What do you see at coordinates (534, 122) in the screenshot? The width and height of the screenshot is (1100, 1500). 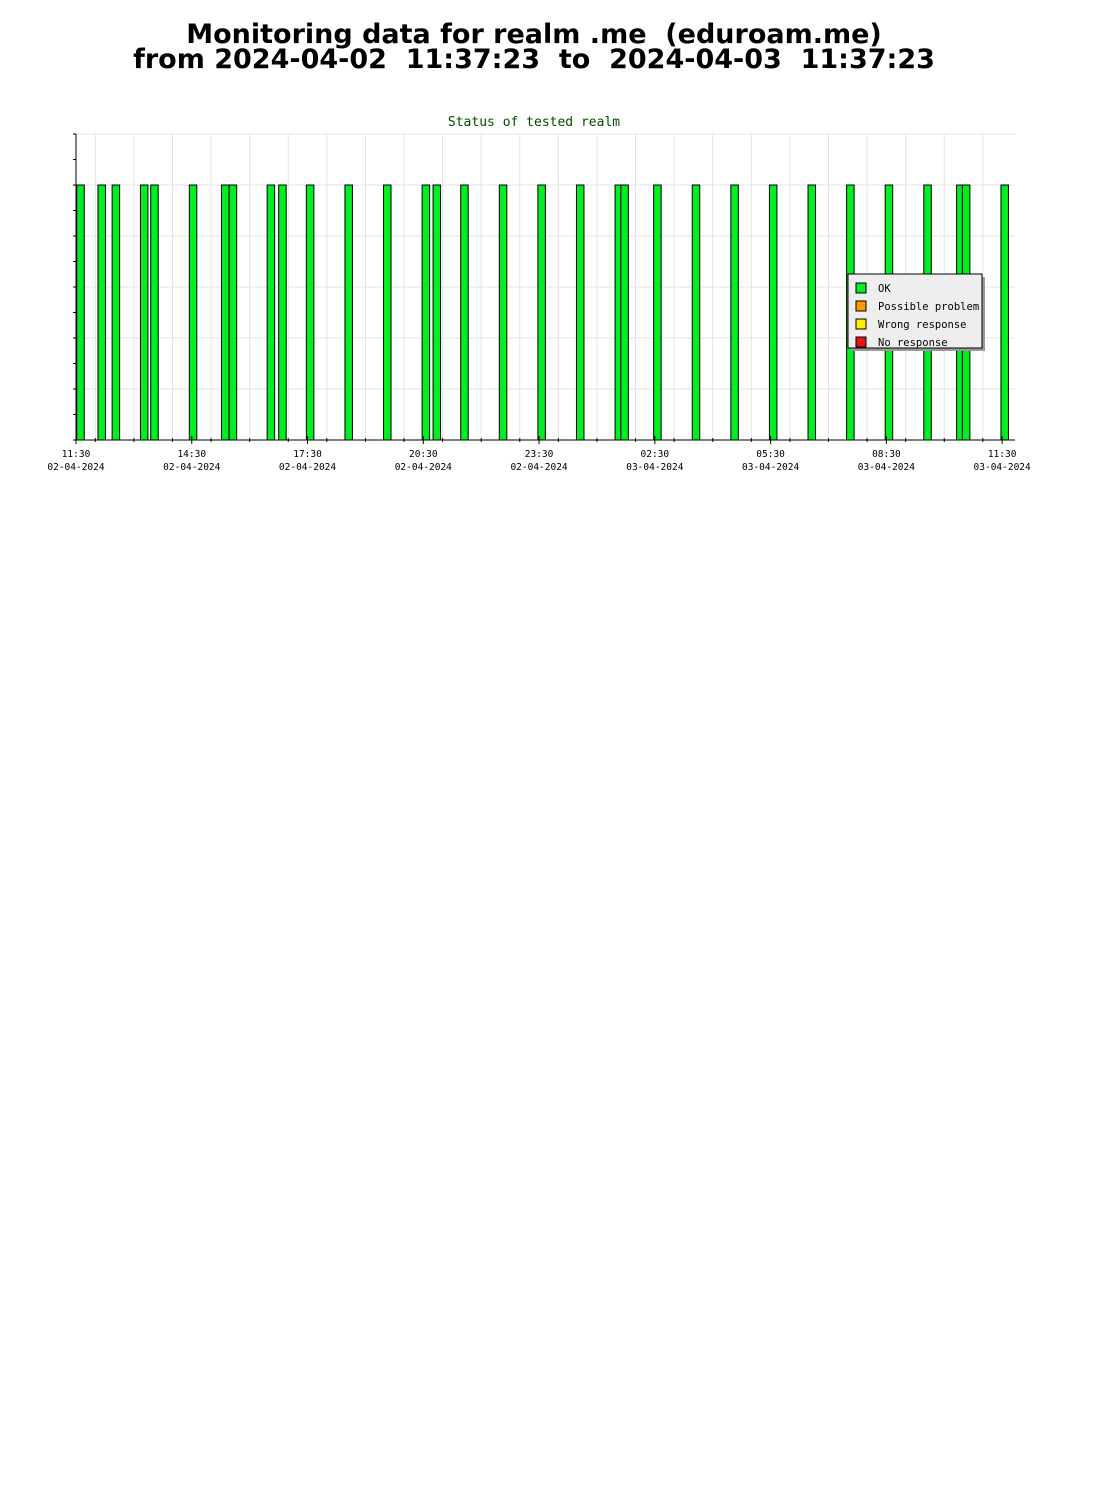 I see `chart-title: Status of tested realm` at bounding box center [534, 122].